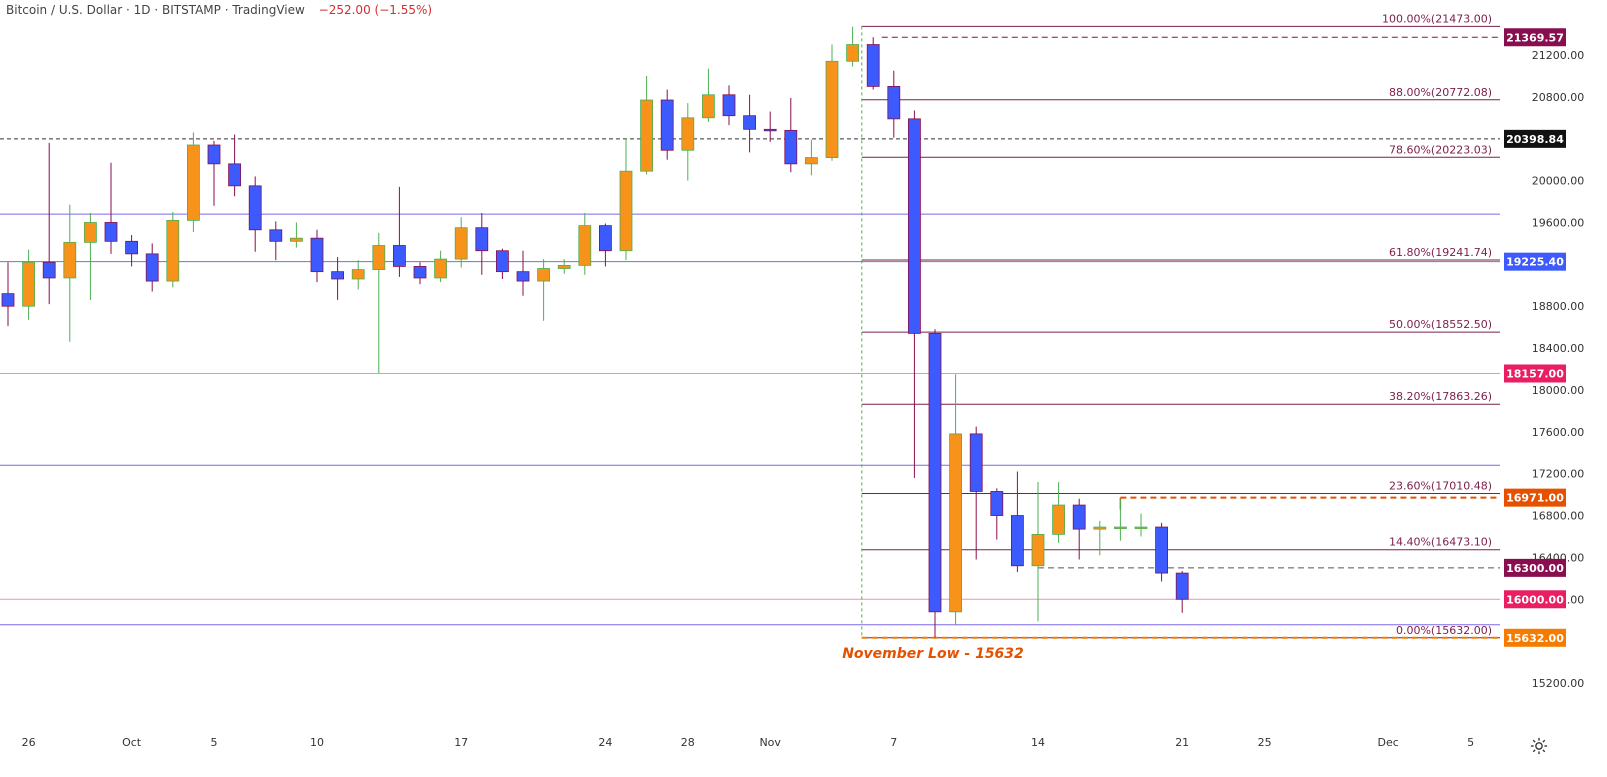 This screenshot has height=777, width=1607. I want to click on x-tick-label: 28, so click(688, 742).